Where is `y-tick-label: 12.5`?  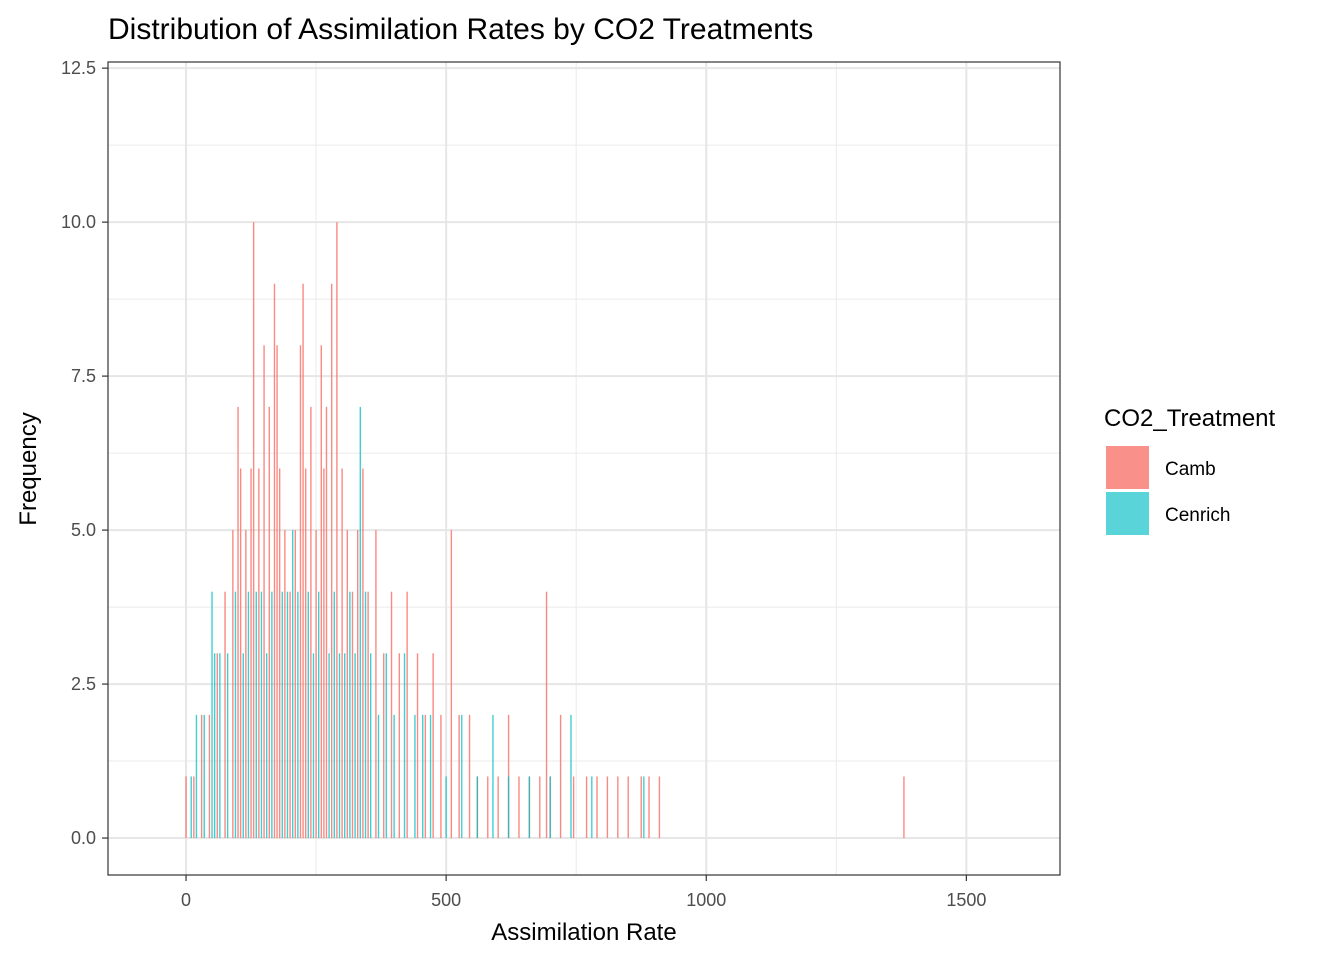
y-tick-label: 12.5 is located at coordinates (78, 68).